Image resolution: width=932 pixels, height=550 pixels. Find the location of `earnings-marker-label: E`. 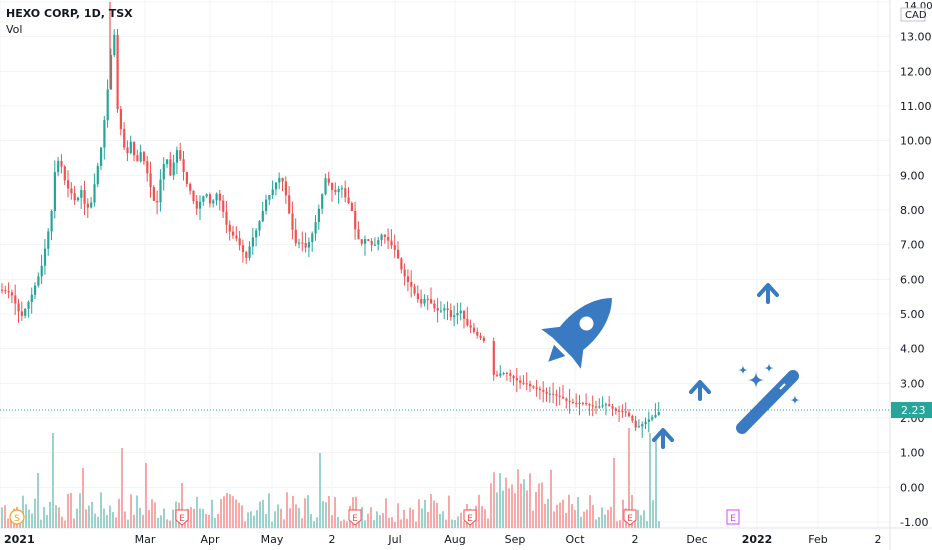

earnings-marker-label: E is located at coordinates (733, 519).